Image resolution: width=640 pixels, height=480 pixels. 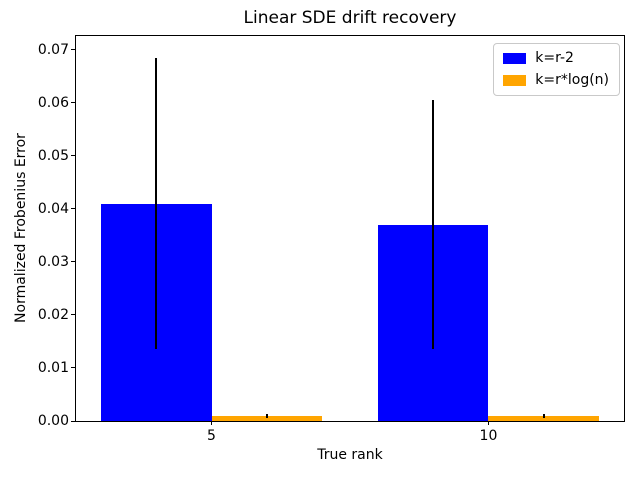 I want to click on bar-k=r*log(n)-rank5, so click(x=267, y=418).